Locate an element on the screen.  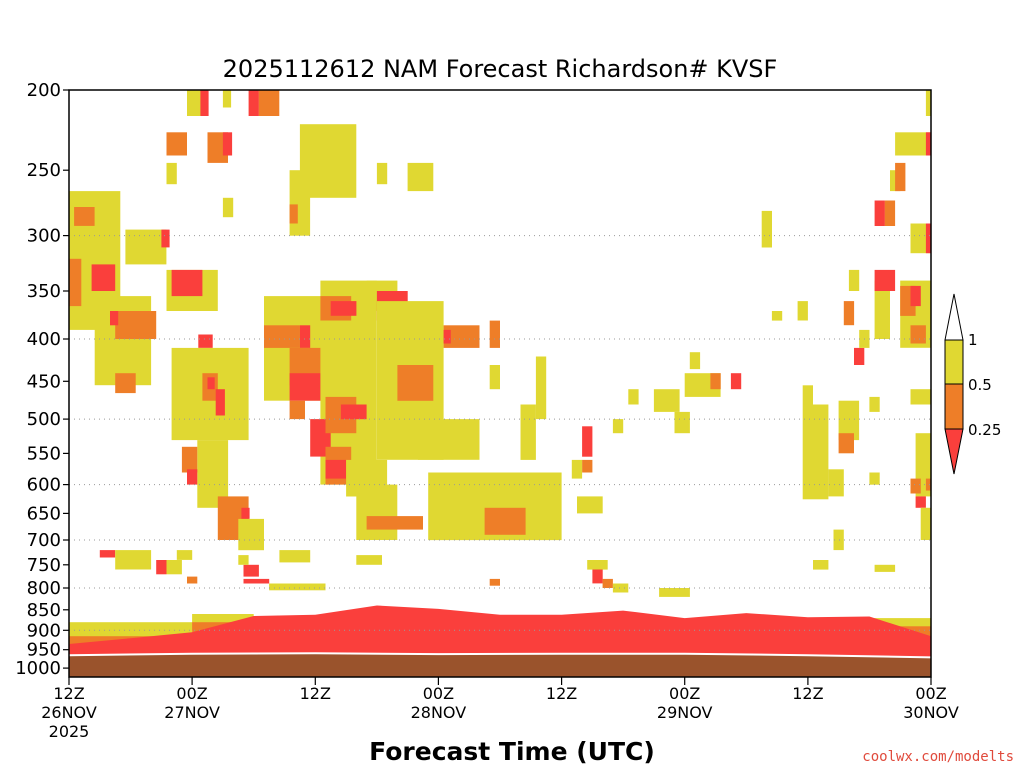
y-tick-label-550: 550 is located at coordinates (44, 453).